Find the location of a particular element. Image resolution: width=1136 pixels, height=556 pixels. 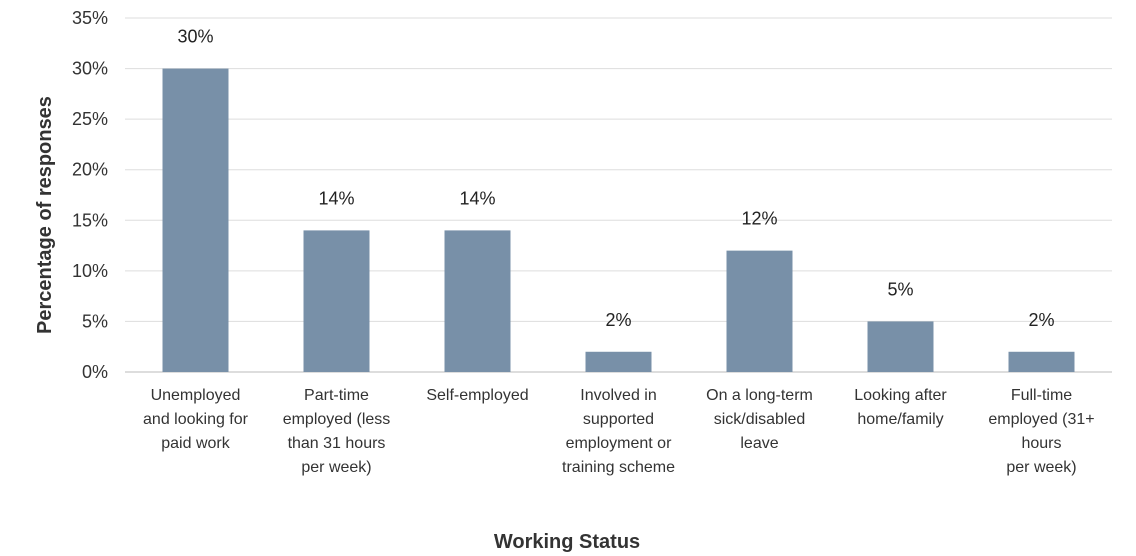

y-axis-title: Percentage of responses is located at coordinates (45, 215).